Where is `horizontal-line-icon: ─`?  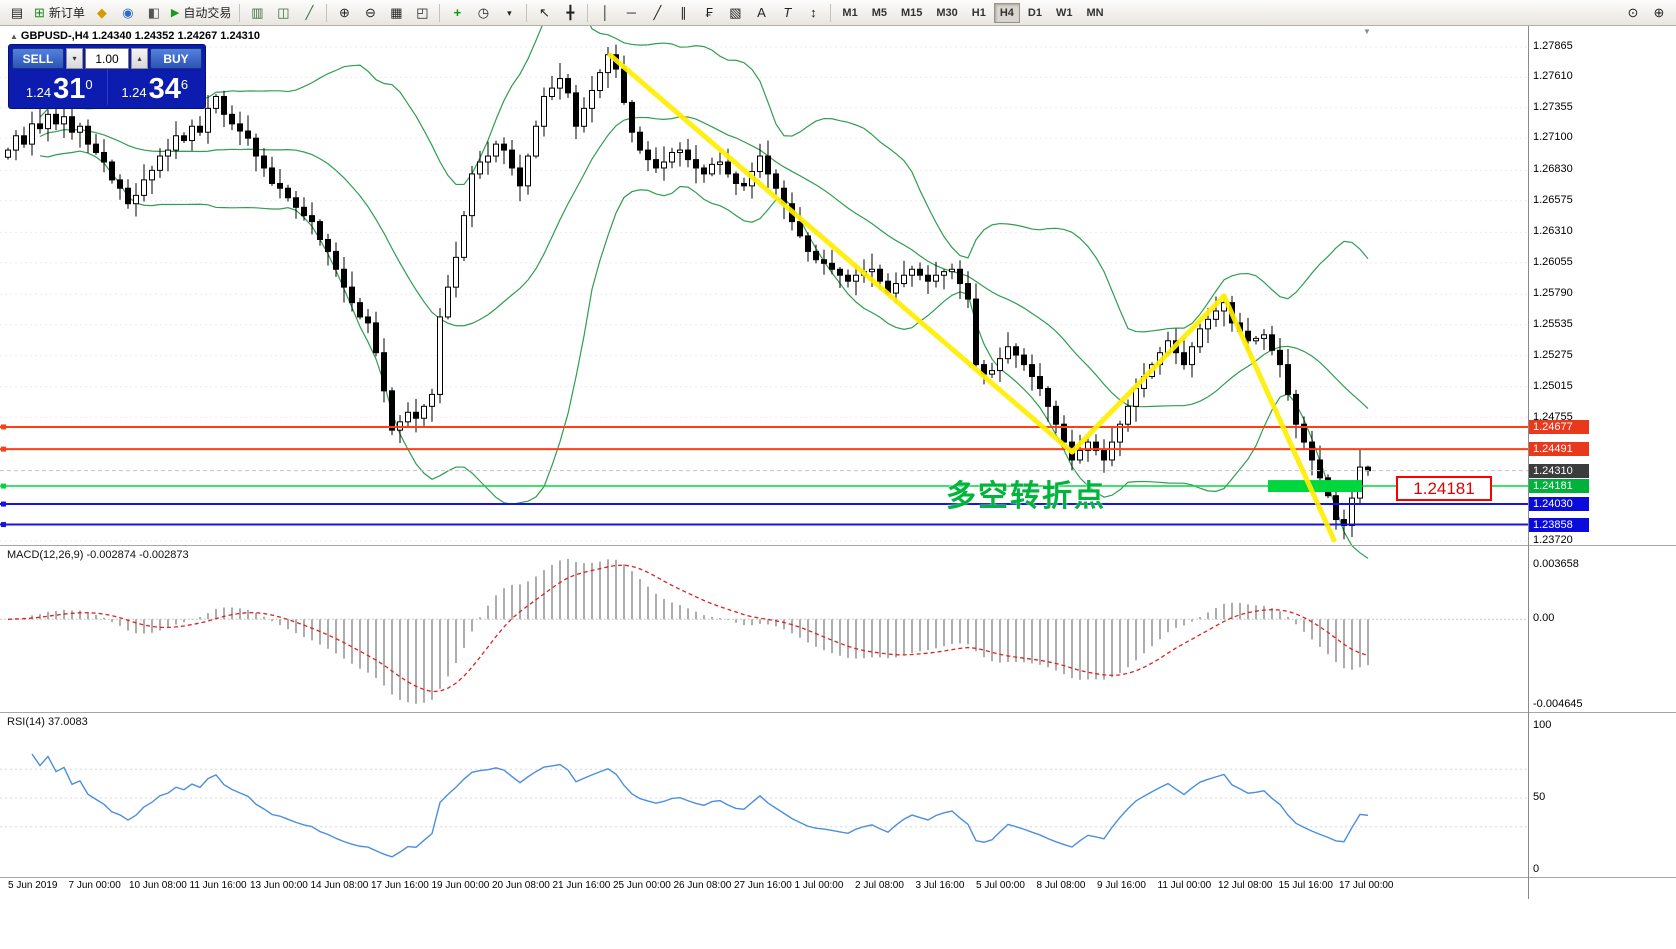 horizontal-line-icon: ─ is located at coordinates (631, 12).